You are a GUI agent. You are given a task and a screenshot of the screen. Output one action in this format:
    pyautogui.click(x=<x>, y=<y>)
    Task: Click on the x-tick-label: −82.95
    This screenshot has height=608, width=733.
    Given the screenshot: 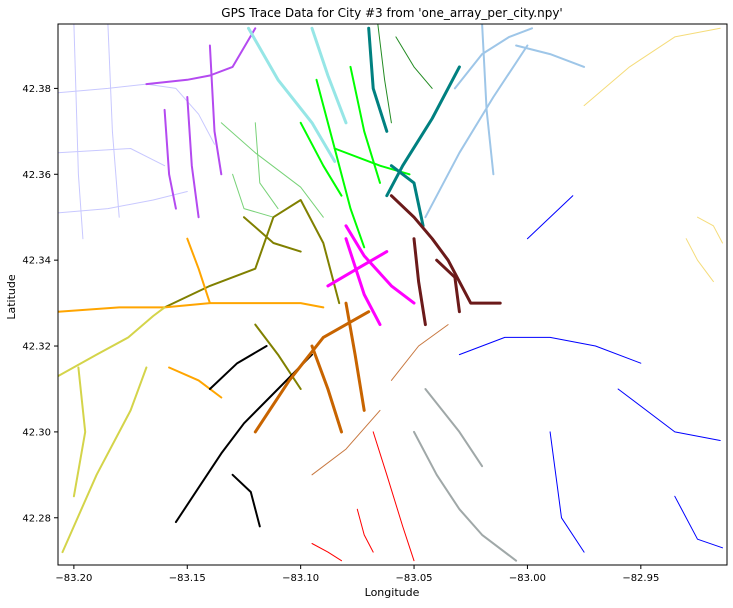 What is the action you would take?
    pyautogui.click(x=640, y=578)
    